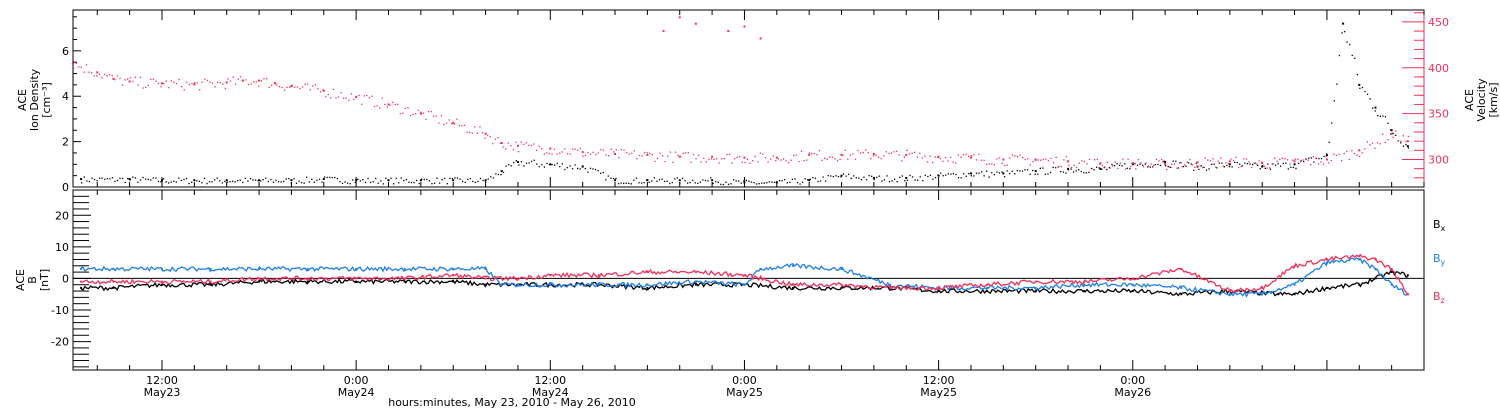 This screenshot has height=410, width=1500. Describe the element at coordinates (760, 38) in the screenshot. I see `top-series-2-point` at that location.